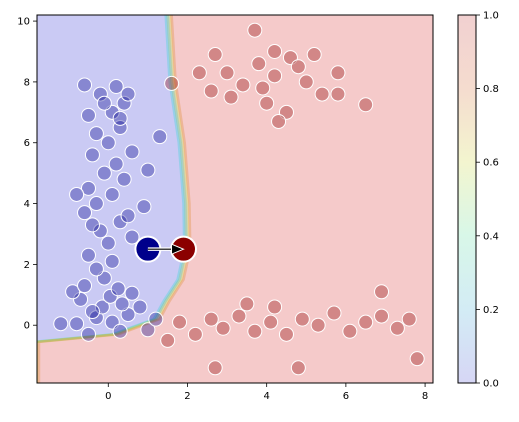  What do you see at coordinates (425, 396) in the screenshot?
I see `x-tick-label: 8` at bounding box center [425, 396].